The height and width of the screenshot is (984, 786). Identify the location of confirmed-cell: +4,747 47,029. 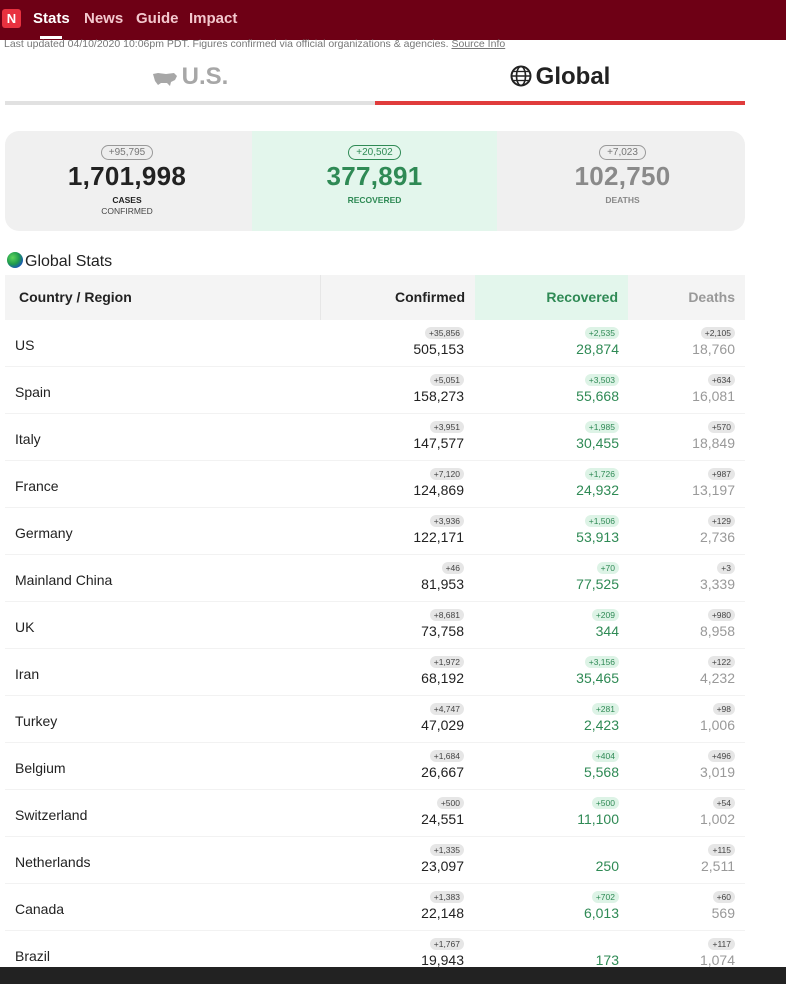
(392, 716).